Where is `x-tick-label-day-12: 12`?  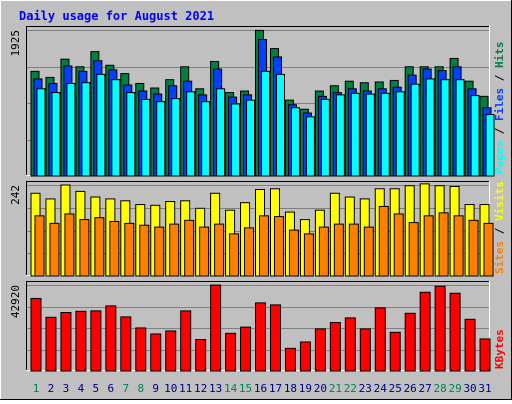 x-tick-label-day-12: 12 is located at coordinates (200, 388).